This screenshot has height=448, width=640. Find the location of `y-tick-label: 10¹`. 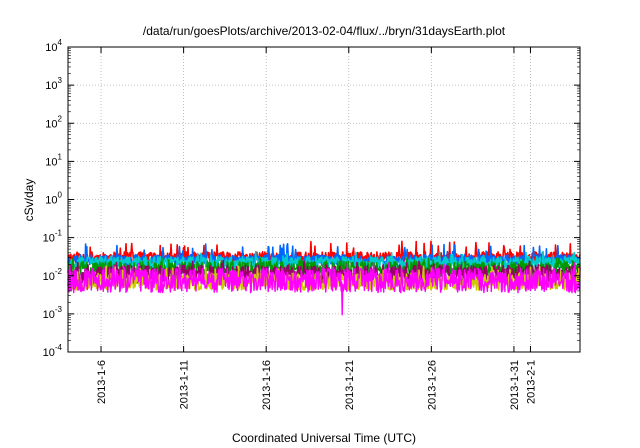

y-tick-label: 10¹ is located at coordinates (53, 160).